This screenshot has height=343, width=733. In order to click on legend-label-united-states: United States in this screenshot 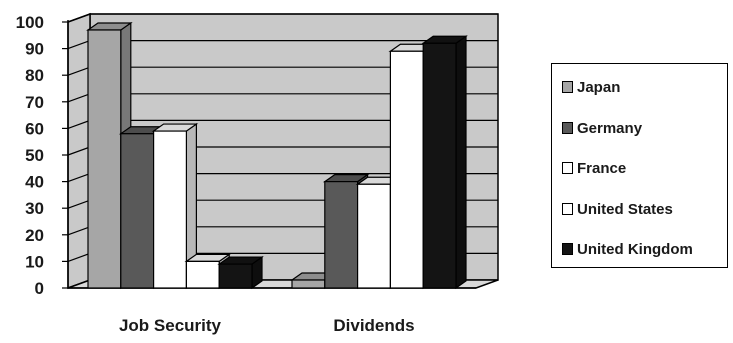, I will do `click(625, 209)`.